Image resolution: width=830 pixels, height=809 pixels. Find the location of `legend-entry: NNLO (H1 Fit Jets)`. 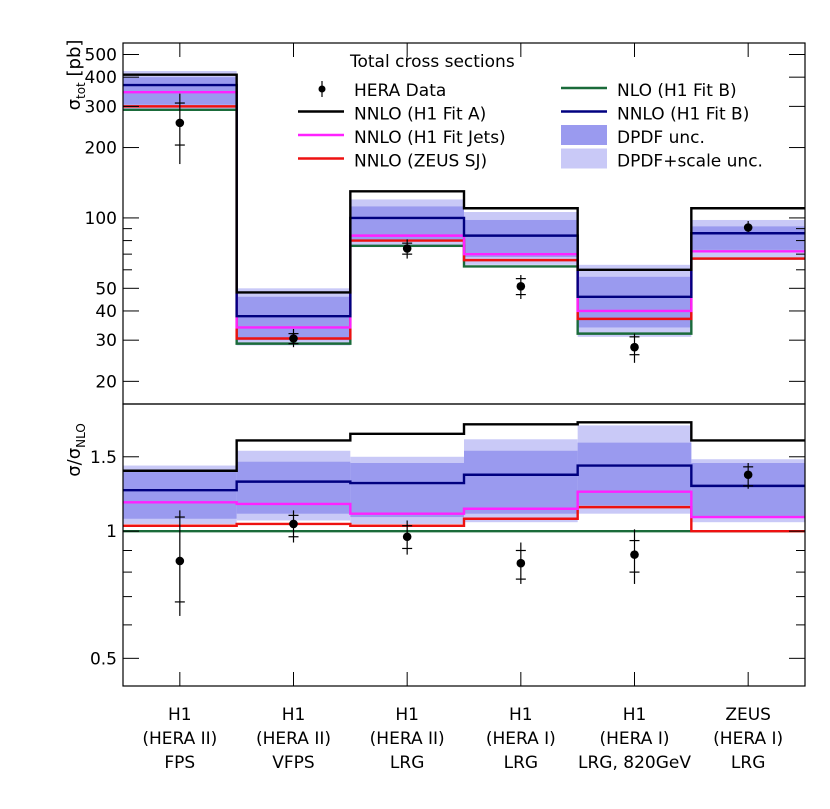

legend-entry: NNLO (H1 Fit Jets) is located at coordinates (402, 138).